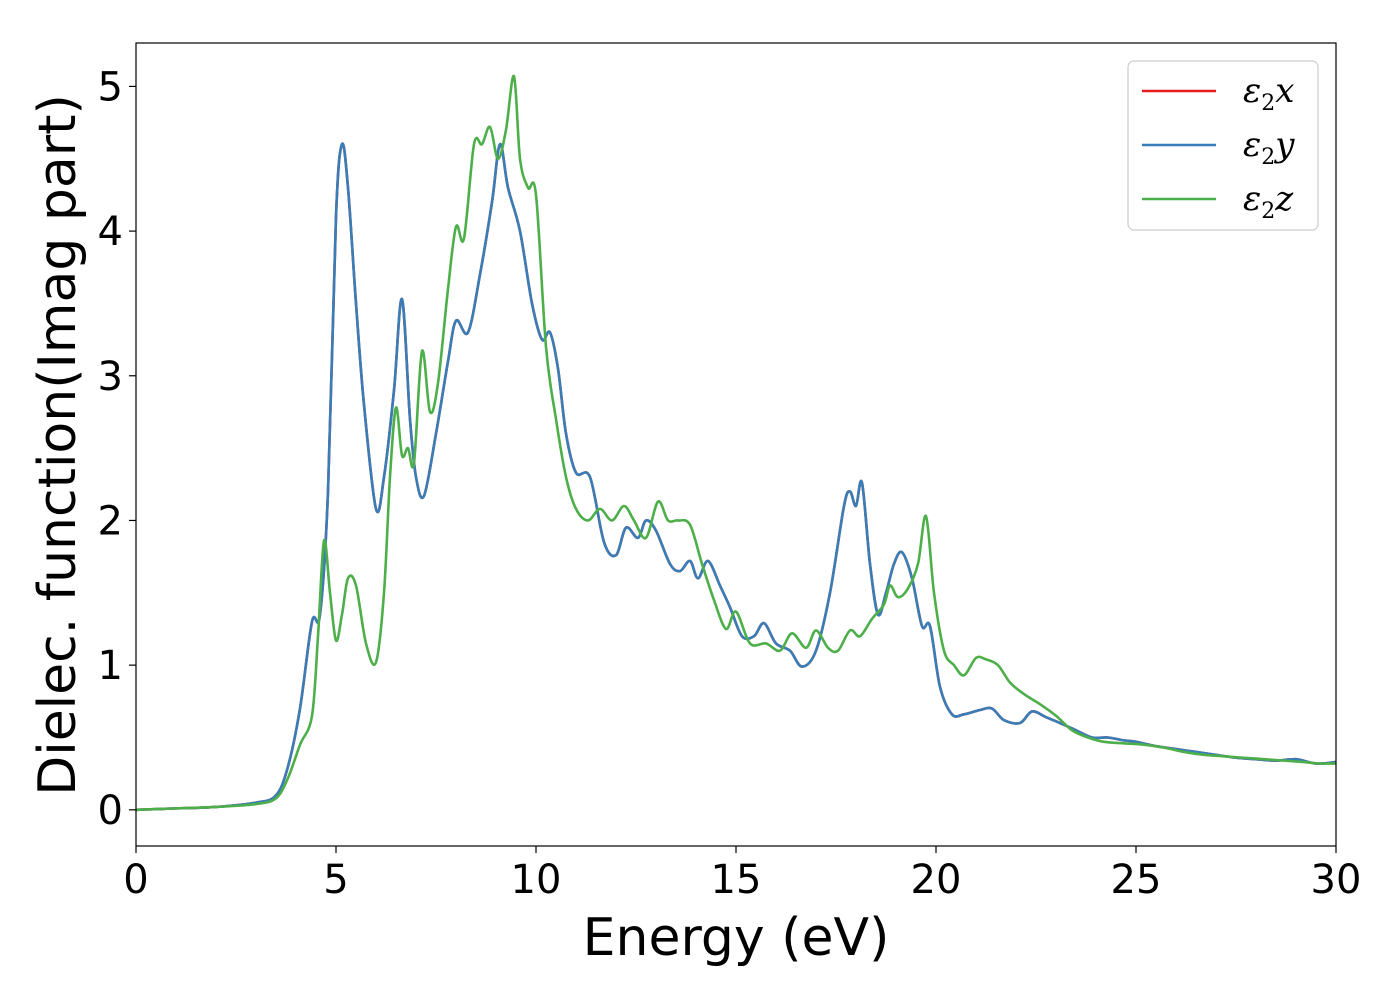 The height and width of the screenshot is (1000, 1400). Describe the element at coordinates (110, 232) in the screenshot. I see `y-tick-label: 4` at that location.